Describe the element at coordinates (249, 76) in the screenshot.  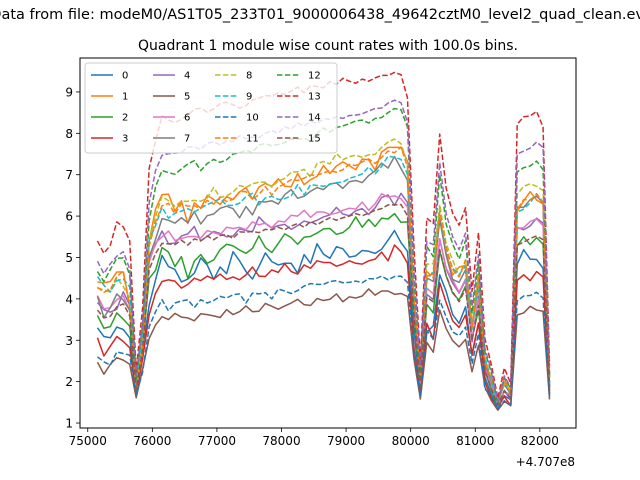
I see `legend-label-8: 8` at that location.